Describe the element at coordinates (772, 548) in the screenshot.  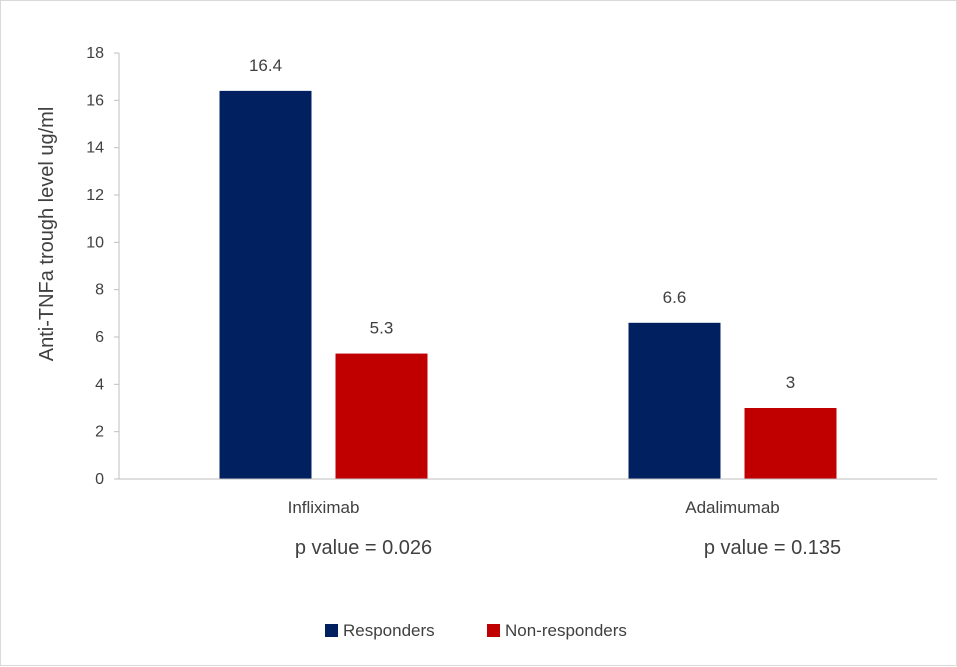
I see `p-value-note: p value = 0.135` at that location.